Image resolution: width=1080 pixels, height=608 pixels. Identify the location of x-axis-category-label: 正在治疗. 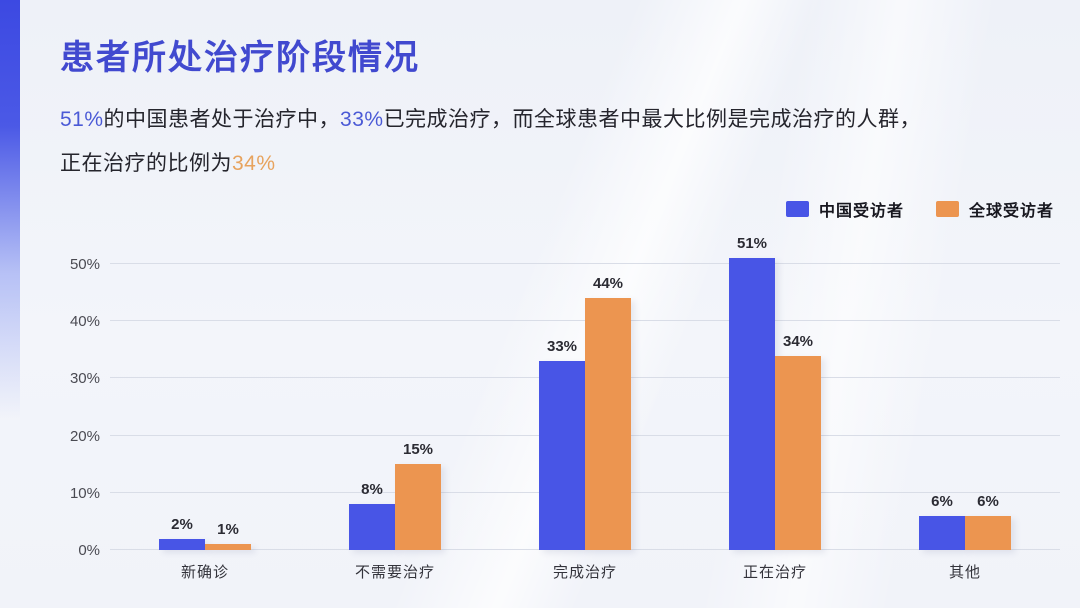
(775, 572).